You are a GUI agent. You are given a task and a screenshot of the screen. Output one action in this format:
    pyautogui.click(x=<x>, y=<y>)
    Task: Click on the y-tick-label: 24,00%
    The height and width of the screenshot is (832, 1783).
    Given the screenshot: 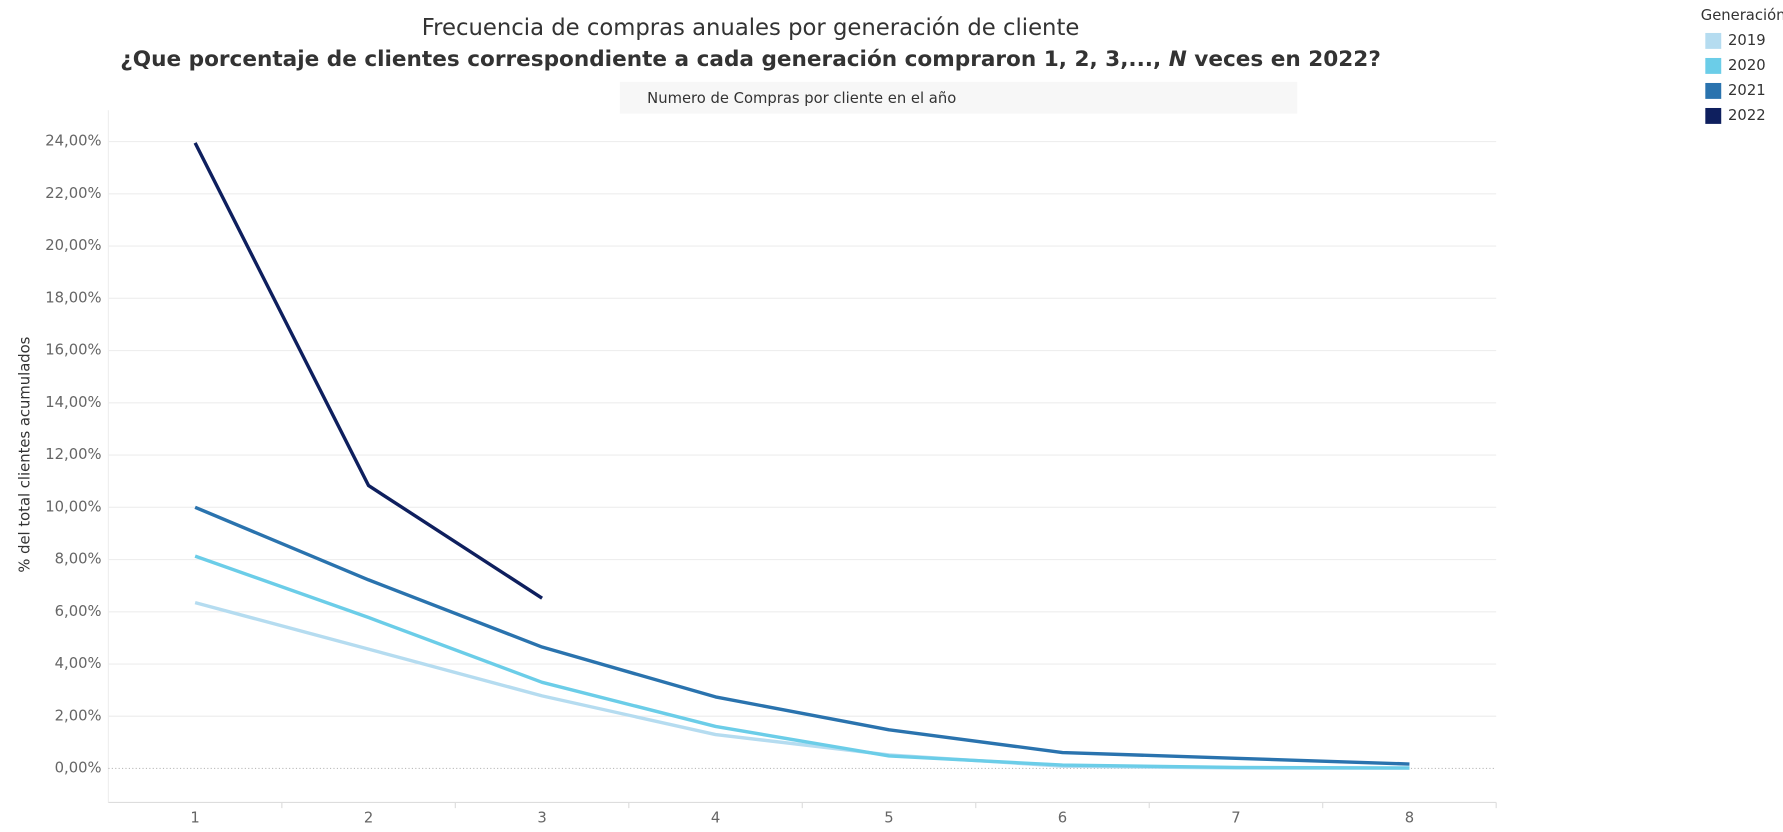 What is the action you would take?
    pyautogui.click(x=73, y=141)
    